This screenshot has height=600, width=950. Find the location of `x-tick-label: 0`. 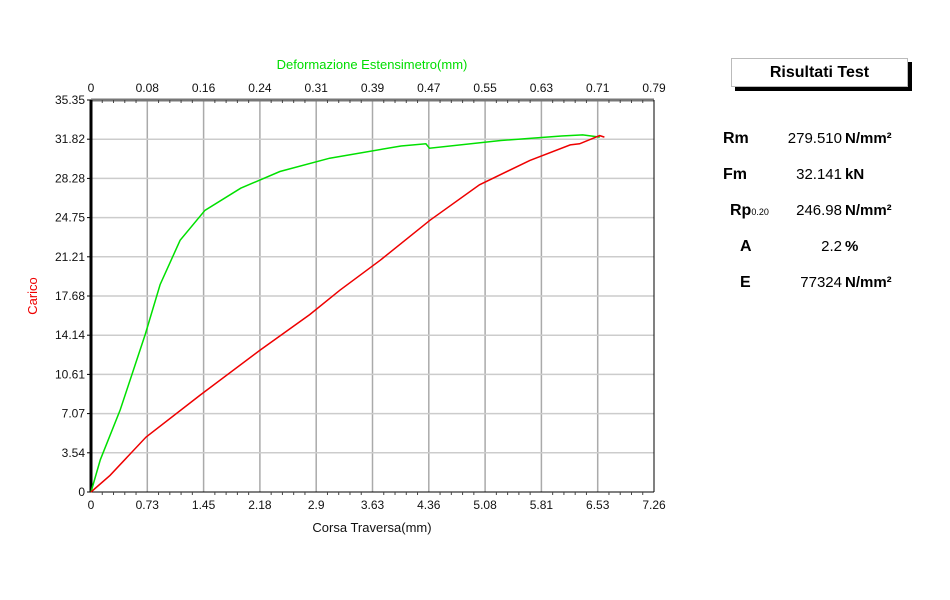

x-tick-label: 0 is located at coordinates (91, 505).